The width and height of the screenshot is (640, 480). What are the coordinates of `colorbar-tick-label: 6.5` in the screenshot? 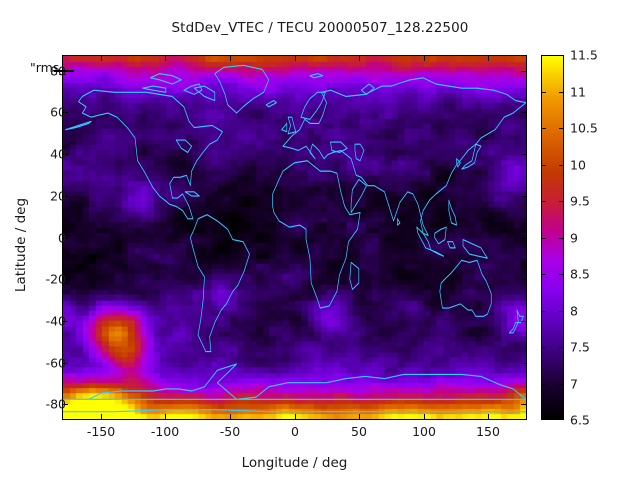 It's located at (580, 420).